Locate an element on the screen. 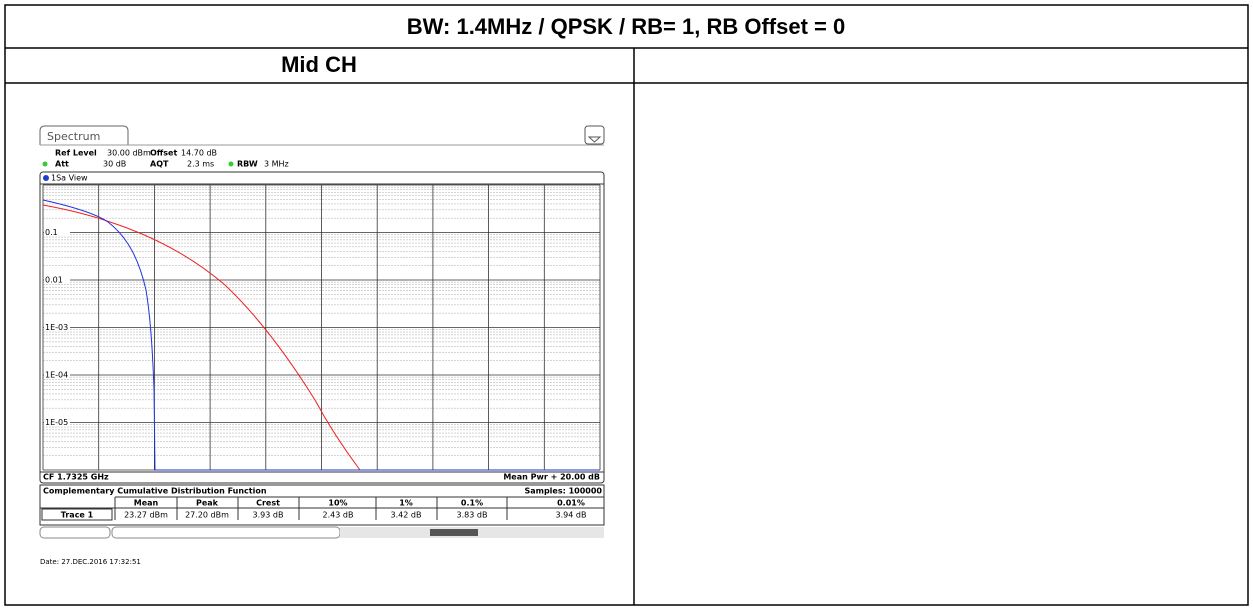  table-subheader: Mid CH is located at coordinates (319, 64).